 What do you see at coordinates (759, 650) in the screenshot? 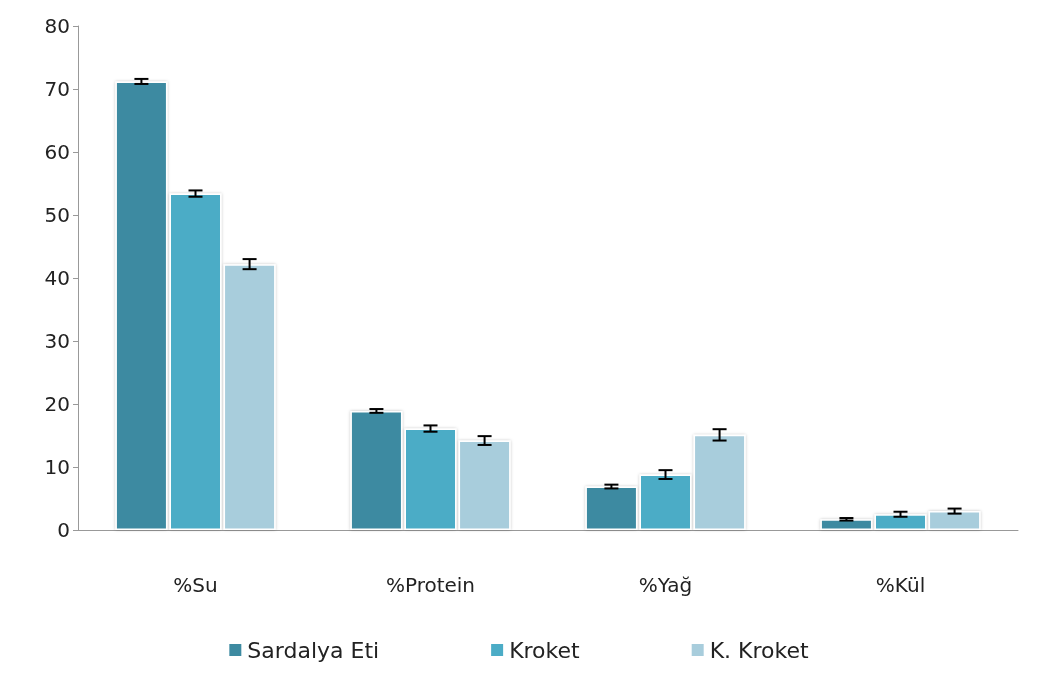
I see `legend-label: K. Kroket` at bounding box center [759, 650].